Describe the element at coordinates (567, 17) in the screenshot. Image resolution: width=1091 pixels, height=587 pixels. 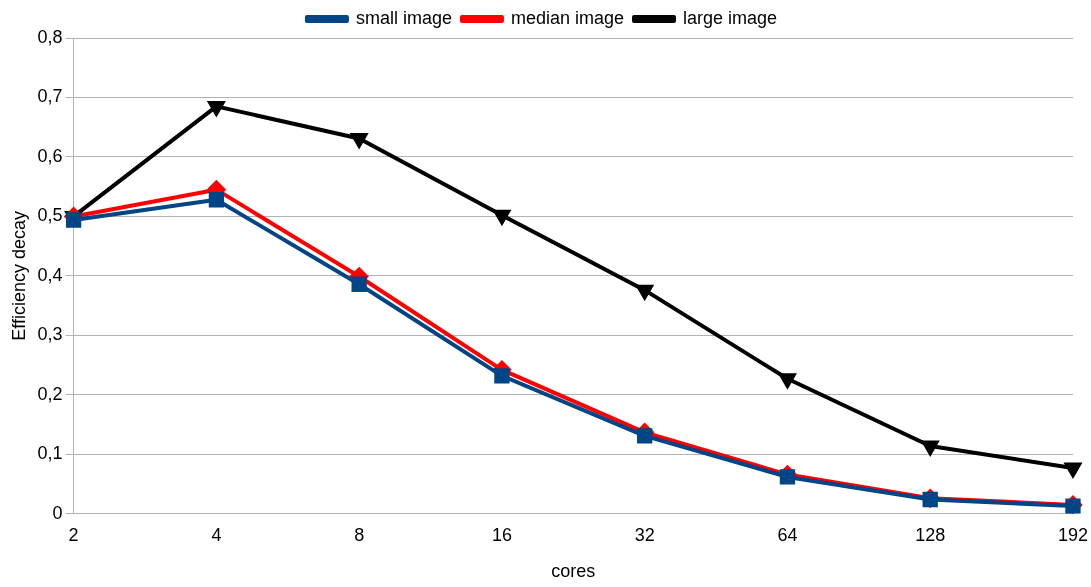
I see `legend-label: median image` at that location.